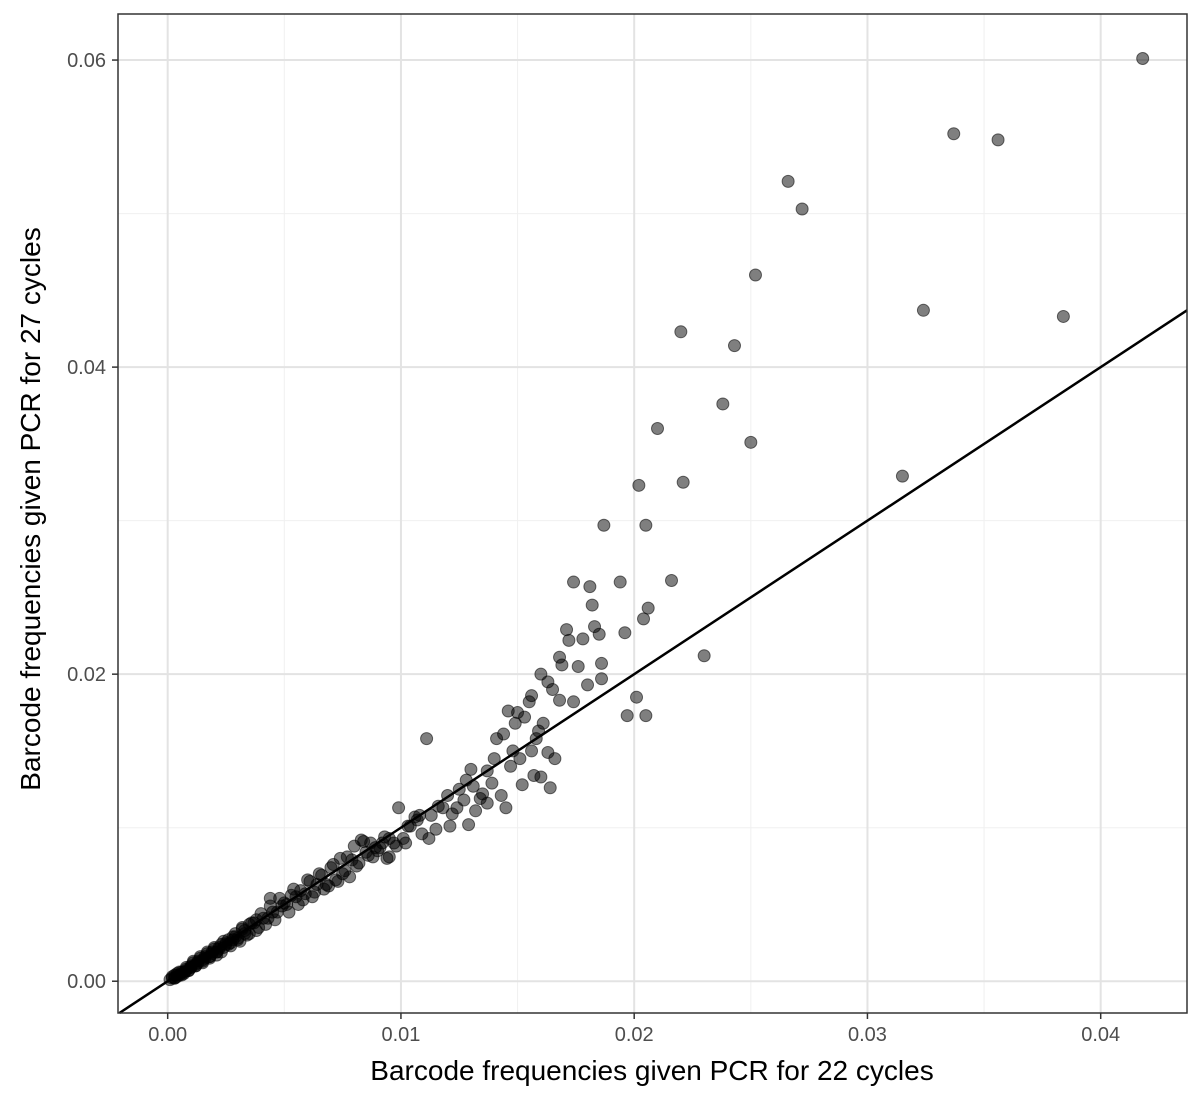 The height and width of the screenshot is (1097, 1200). What do you see at coordinates (1100, 1035) in the screenshot?
I see `x-tick-label: 0.04` at bounding box center [1100, 1035].